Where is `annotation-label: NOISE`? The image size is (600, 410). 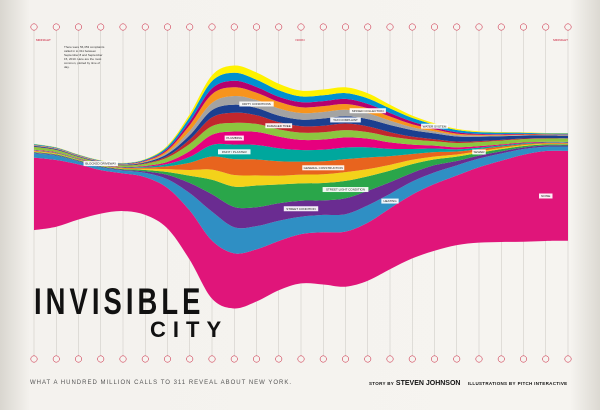 annotation-label: NOISE is located at coordinates (545, 196).